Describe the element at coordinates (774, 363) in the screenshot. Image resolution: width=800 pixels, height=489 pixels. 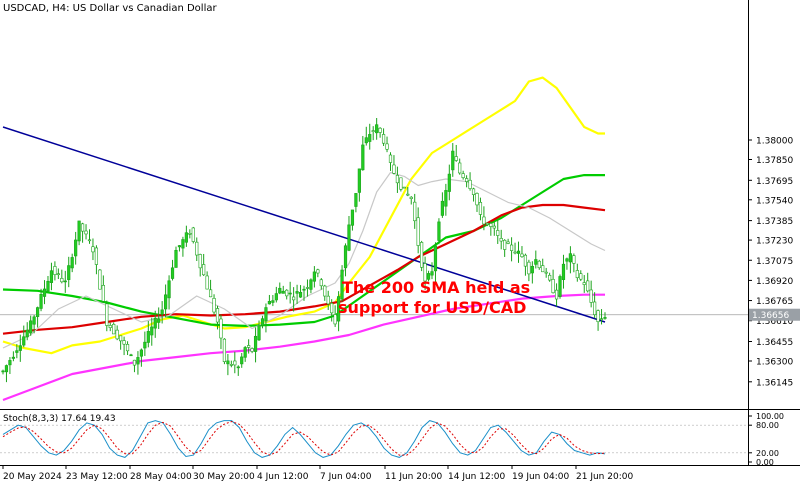
I see `y-tick-label: 1.36300` at that location.